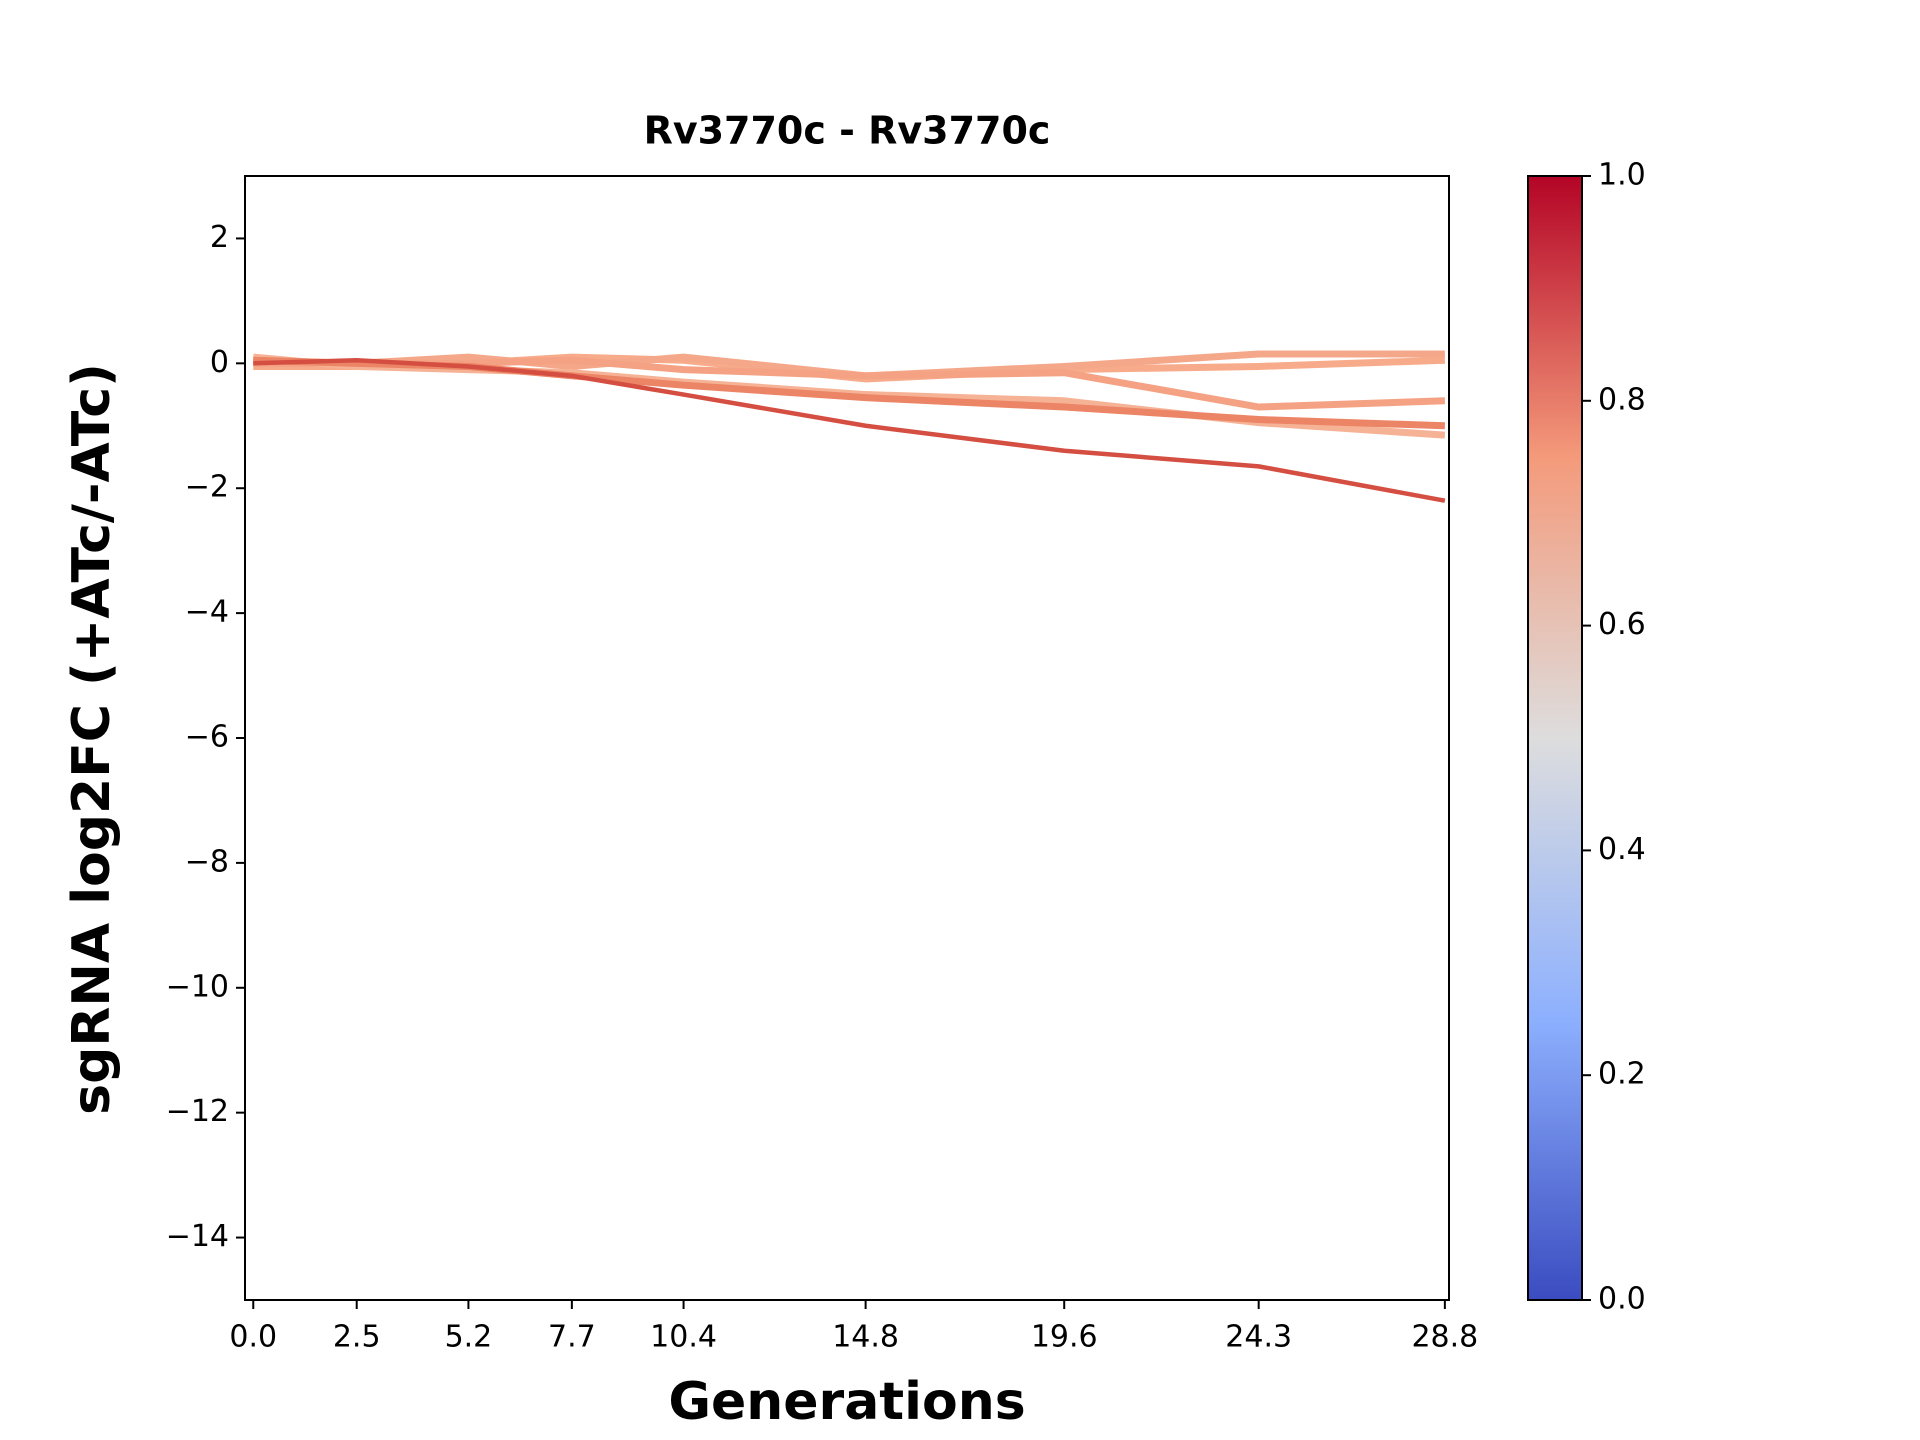  I want to click on y-tick-label: −14, so click(197, 1236).